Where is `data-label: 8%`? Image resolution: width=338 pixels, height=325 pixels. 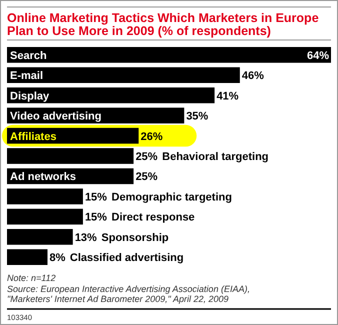 data-label: 8% is located at coordinates (58, 258).